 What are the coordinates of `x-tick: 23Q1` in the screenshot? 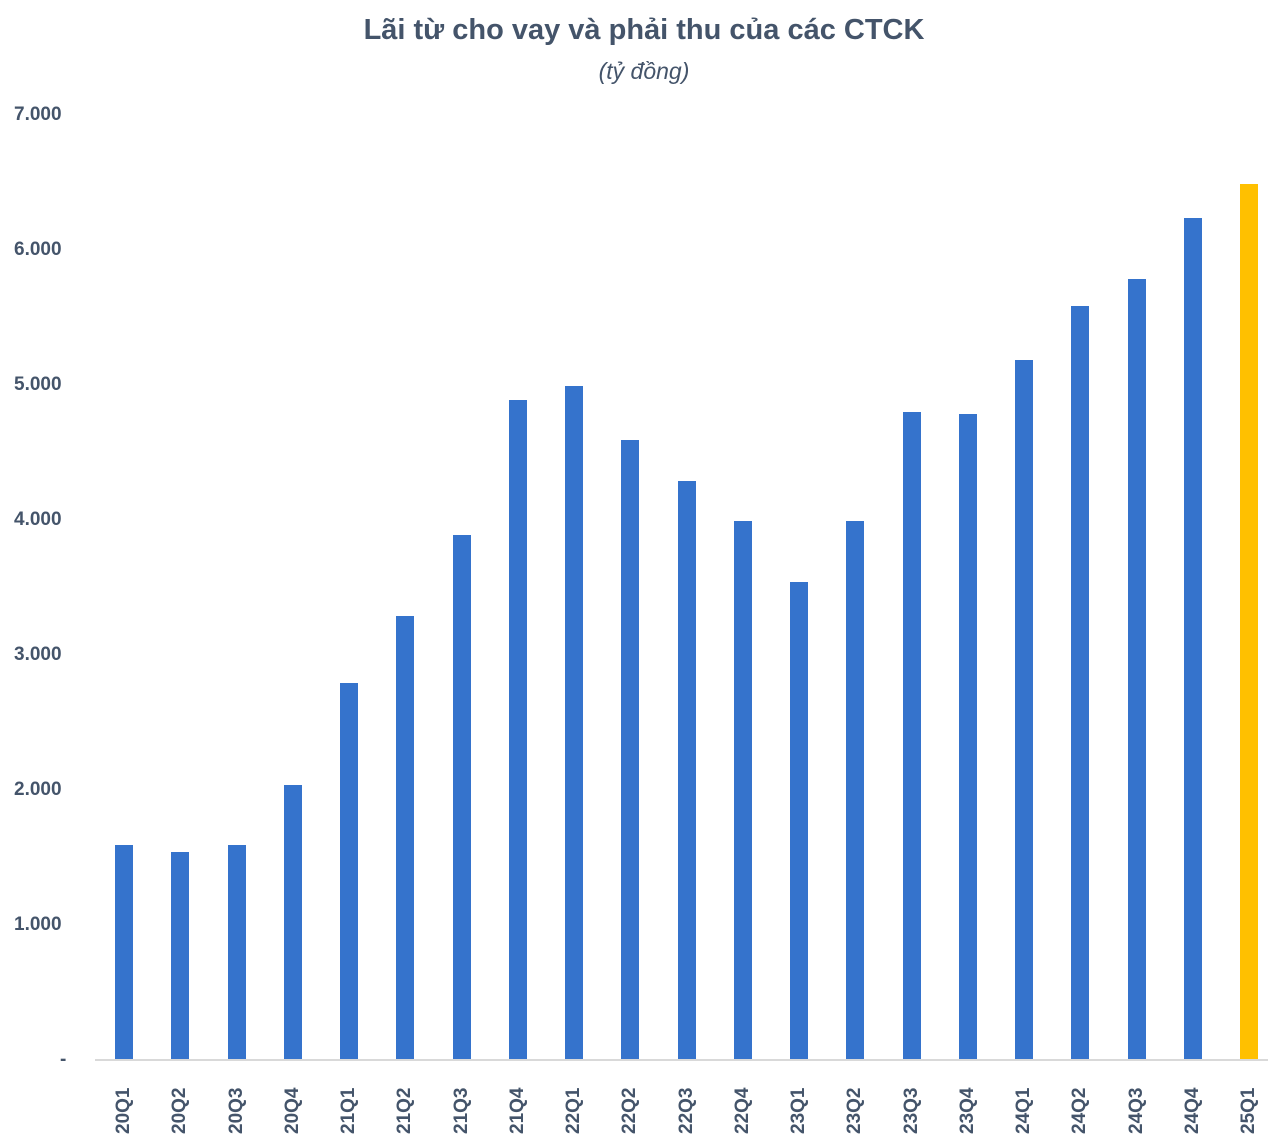 It's located at (798, 1103).